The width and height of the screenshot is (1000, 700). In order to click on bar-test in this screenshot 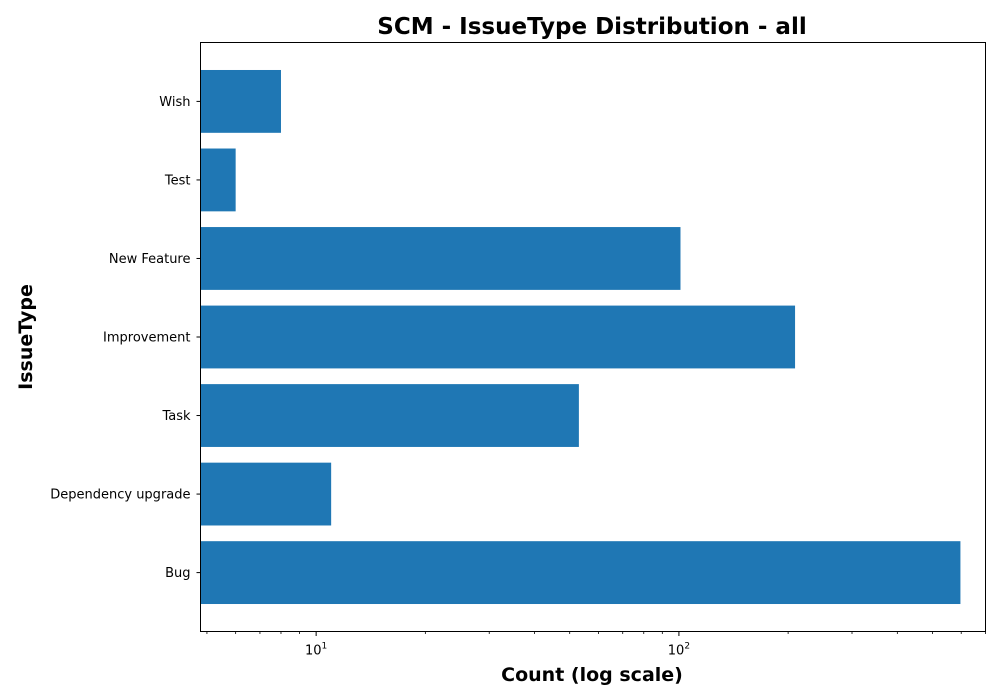, I will do `click(218, 180)`.